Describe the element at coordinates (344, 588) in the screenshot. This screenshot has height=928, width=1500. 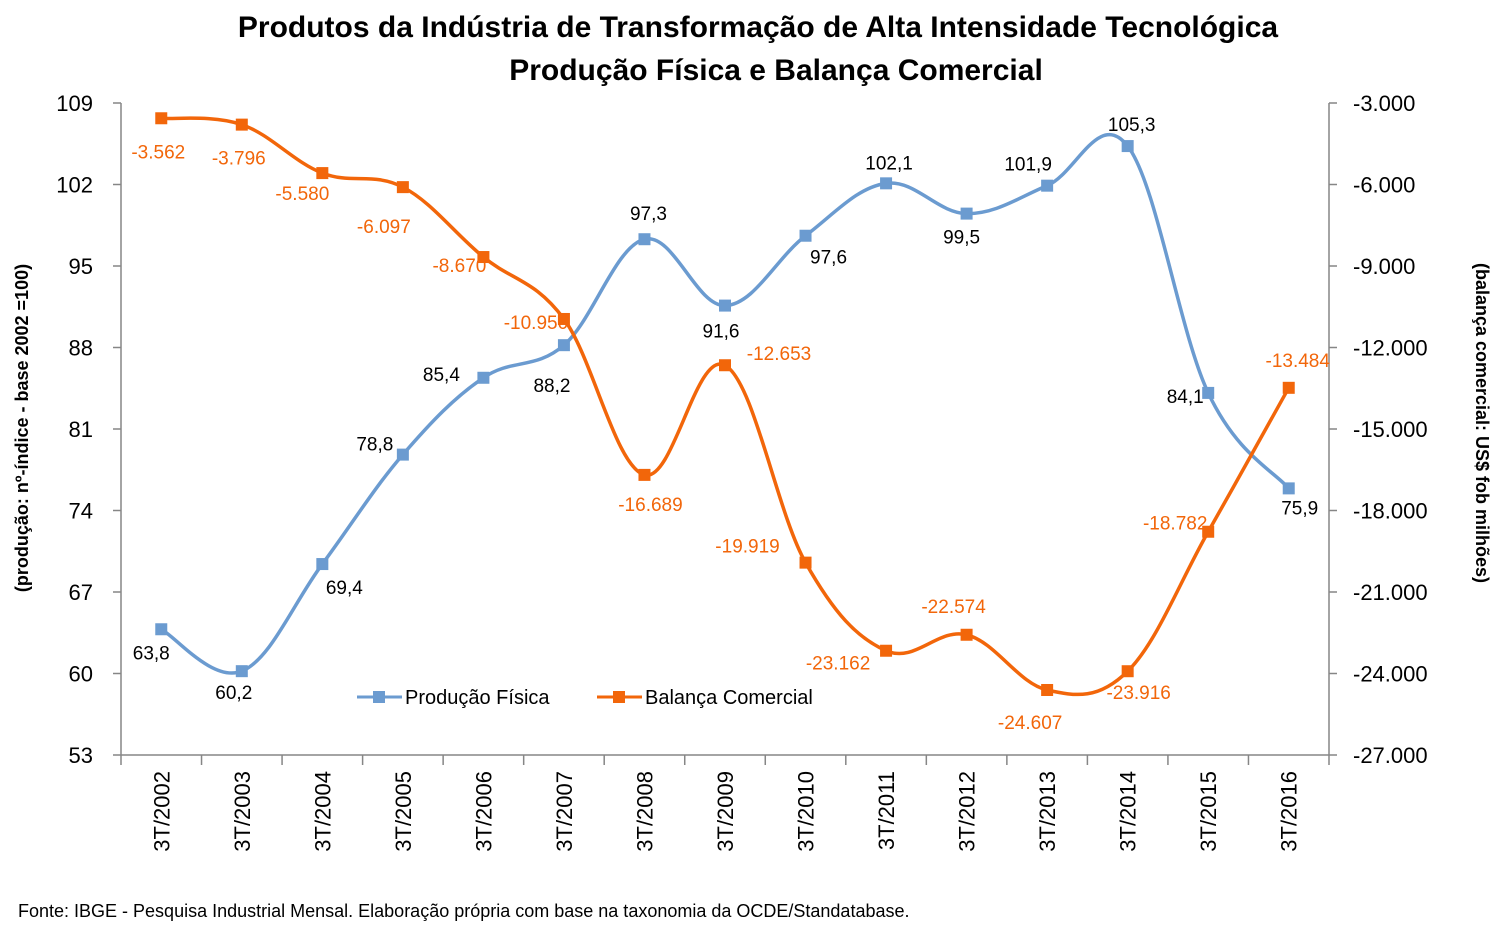
I see `data-label-producao: 69,4` at that location.